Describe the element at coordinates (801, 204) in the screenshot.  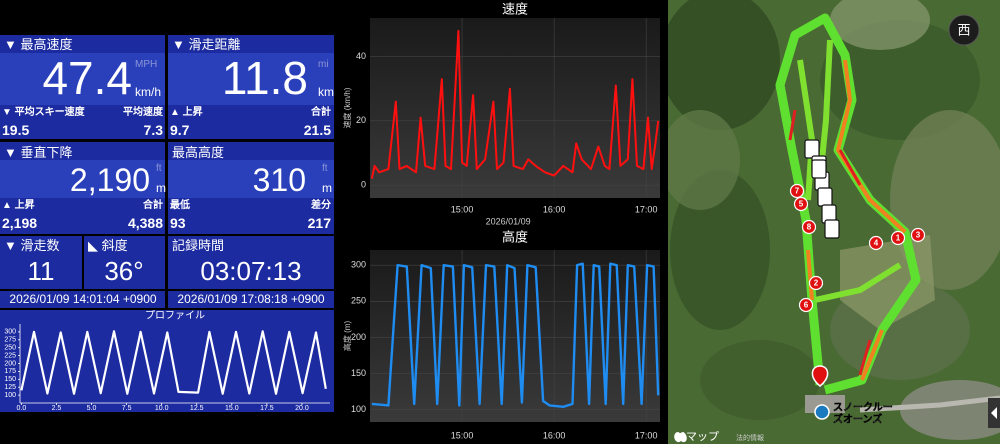
I see `run-marker-label: 5` at that location.